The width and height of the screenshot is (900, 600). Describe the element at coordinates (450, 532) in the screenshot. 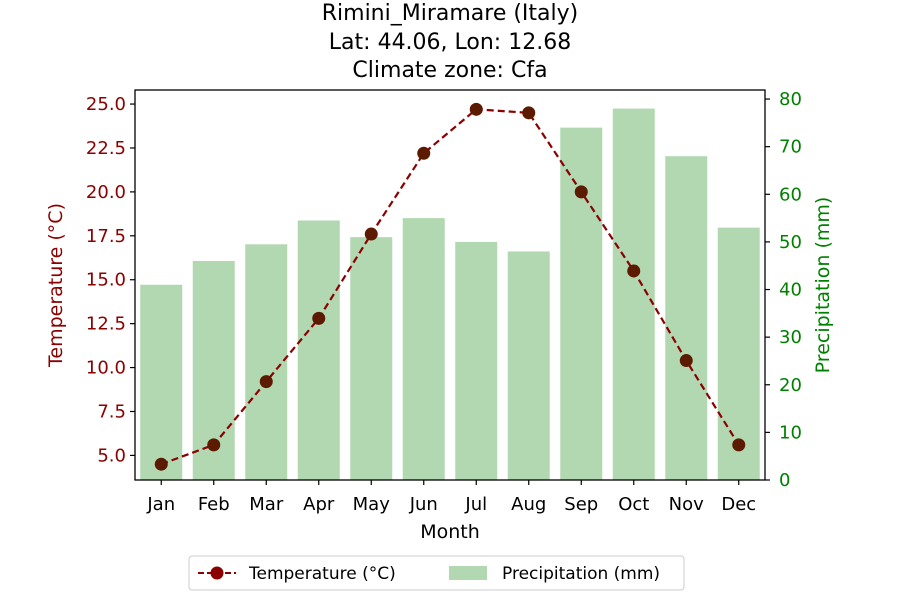

I see `x-axis-label: Month` at that location.